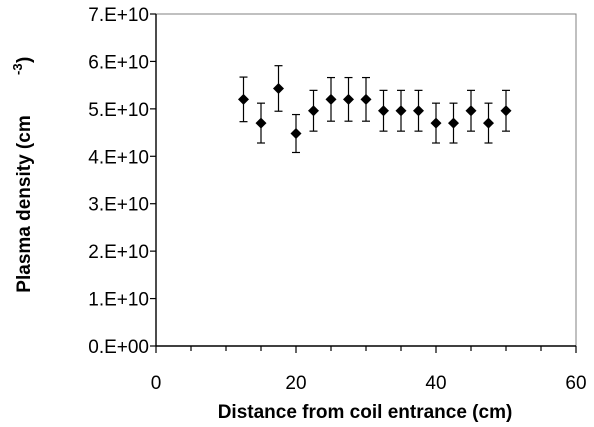 This screenshot has width=594, height=427. I want to click on y-axis-label: Plasma density (cm, so click(24, 203).